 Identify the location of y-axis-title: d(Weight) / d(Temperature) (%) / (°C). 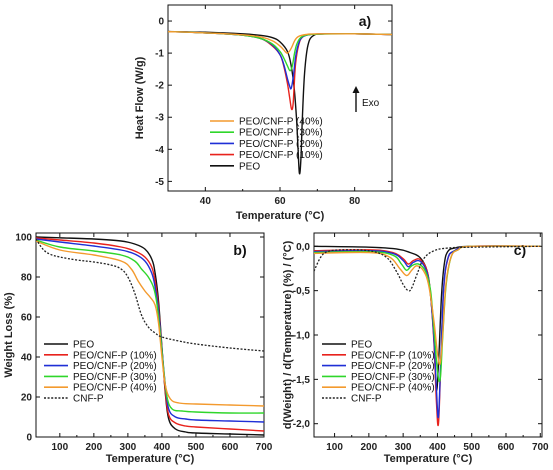
(288, 334).